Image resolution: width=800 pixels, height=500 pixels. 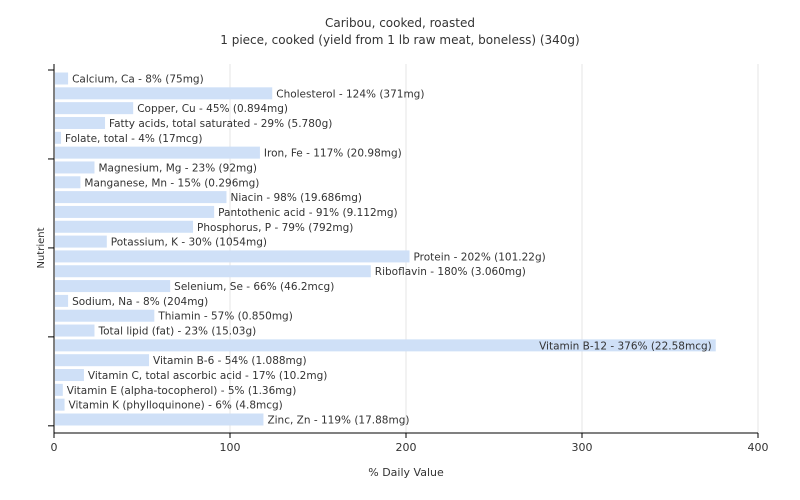 I want to click on x-tick-label: 100, so click(x=230, y=447).